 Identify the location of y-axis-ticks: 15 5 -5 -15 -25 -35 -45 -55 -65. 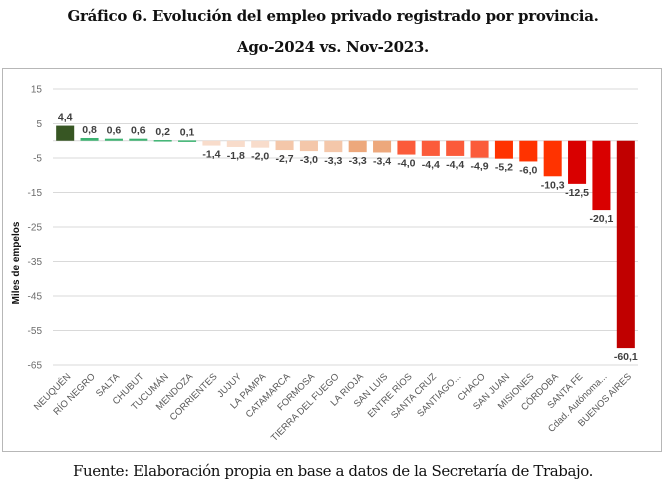
(35, 228).